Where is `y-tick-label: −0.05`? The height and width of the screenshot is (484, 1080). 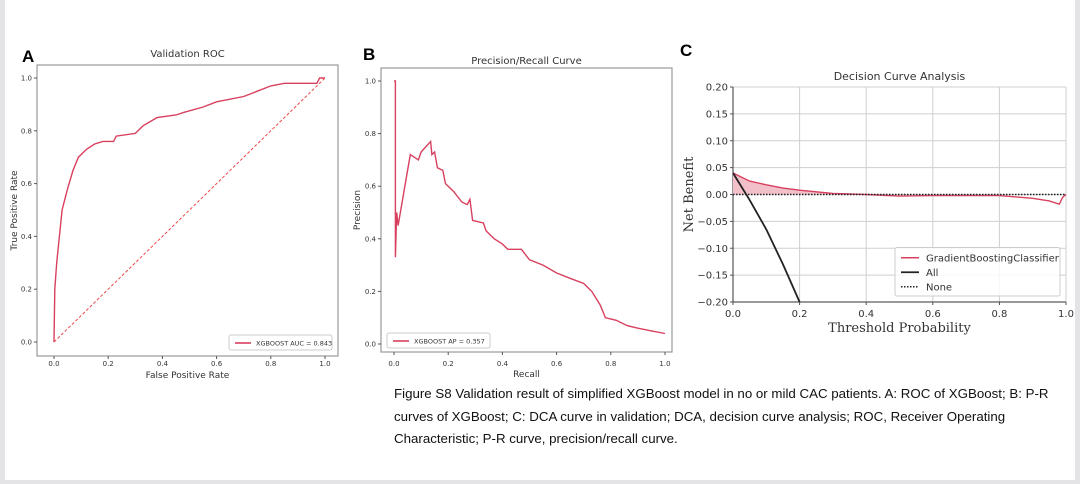
y-tick-label: −0.05 is located at coordinates (712, 222).